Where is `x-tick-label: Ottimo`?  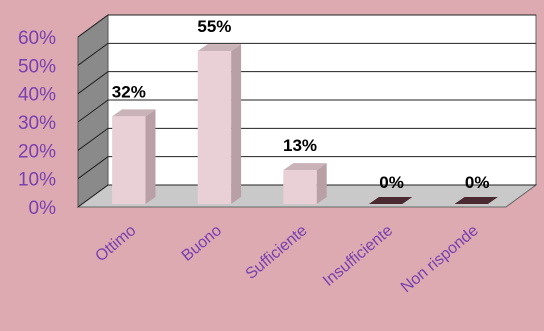 x-tick-label: Ottimo is located at coordinates (115, 243).